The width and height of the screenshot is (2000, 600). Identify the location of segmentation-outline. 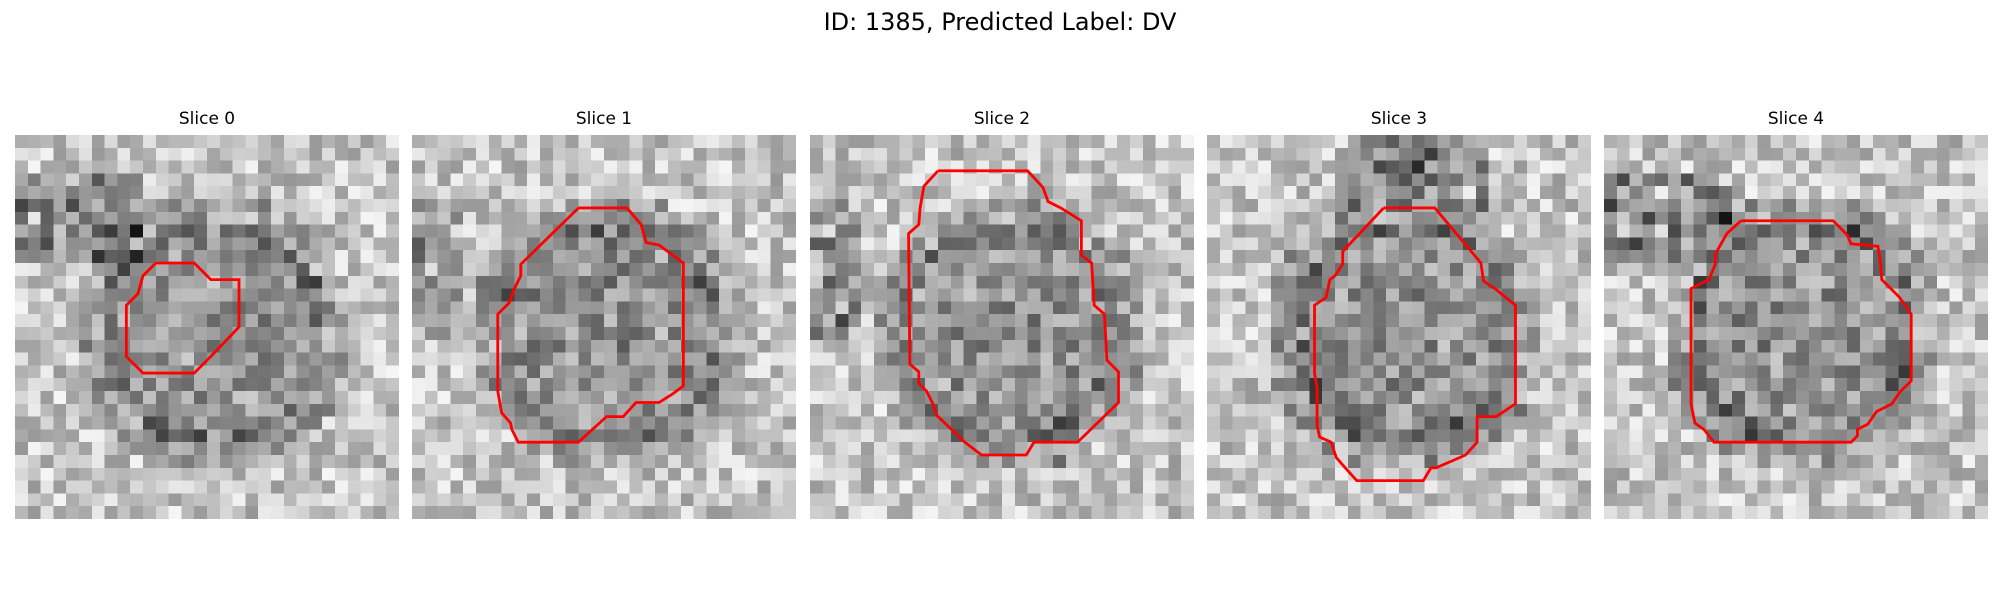
(590, 325).